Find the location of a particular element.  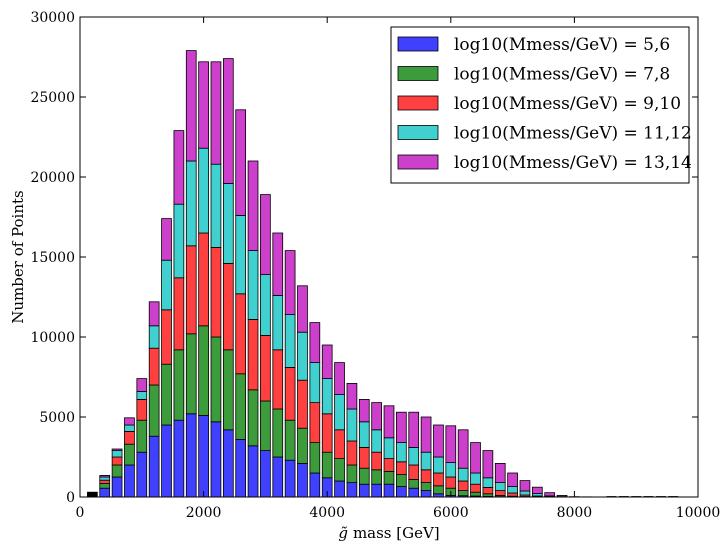

y-tick-label-4: 20000 is located at coordinates (52, 178).